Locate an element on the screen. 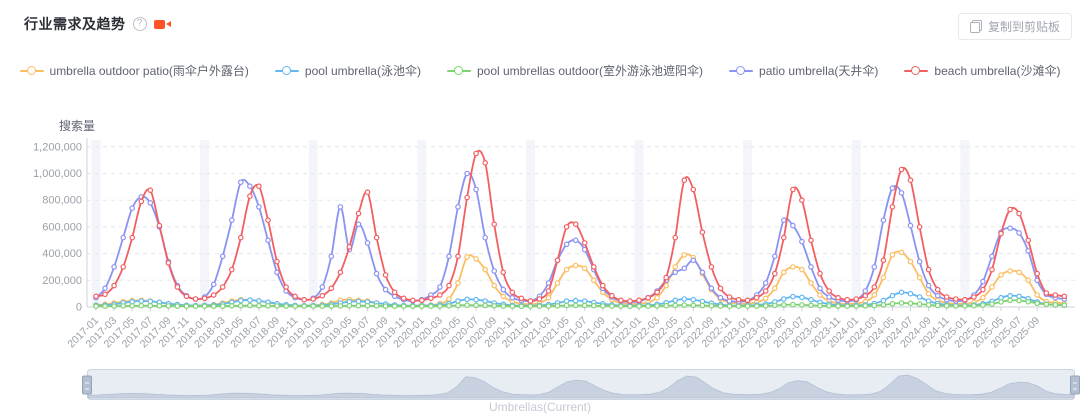 The image size is (1080, 415). legend-item-label: beach umbrella(沙滩伞) is located at coordinates (997, 71).